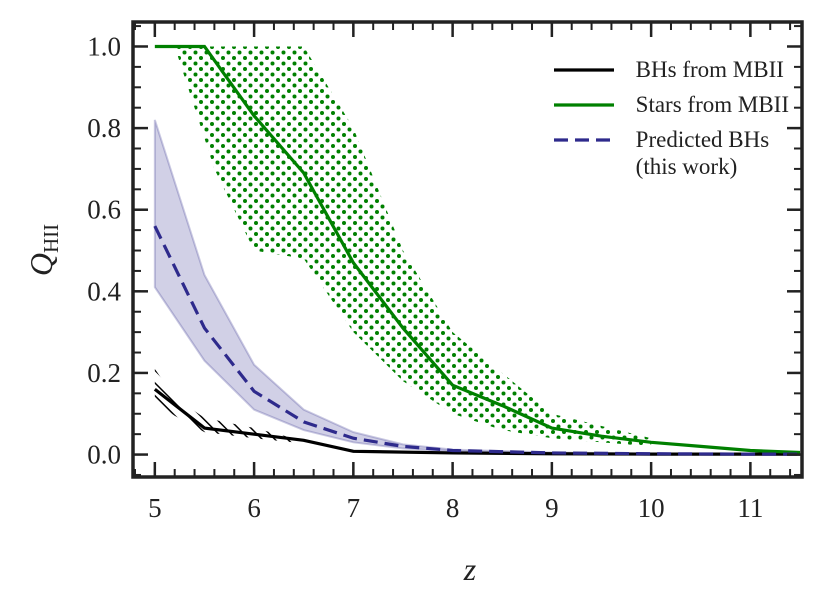 Image resolution: width=829 pixels, height=611 pixels. Describe the element at coordinates (51, 238) in the screenshot. I see `y-label-sub: HII` at that location.